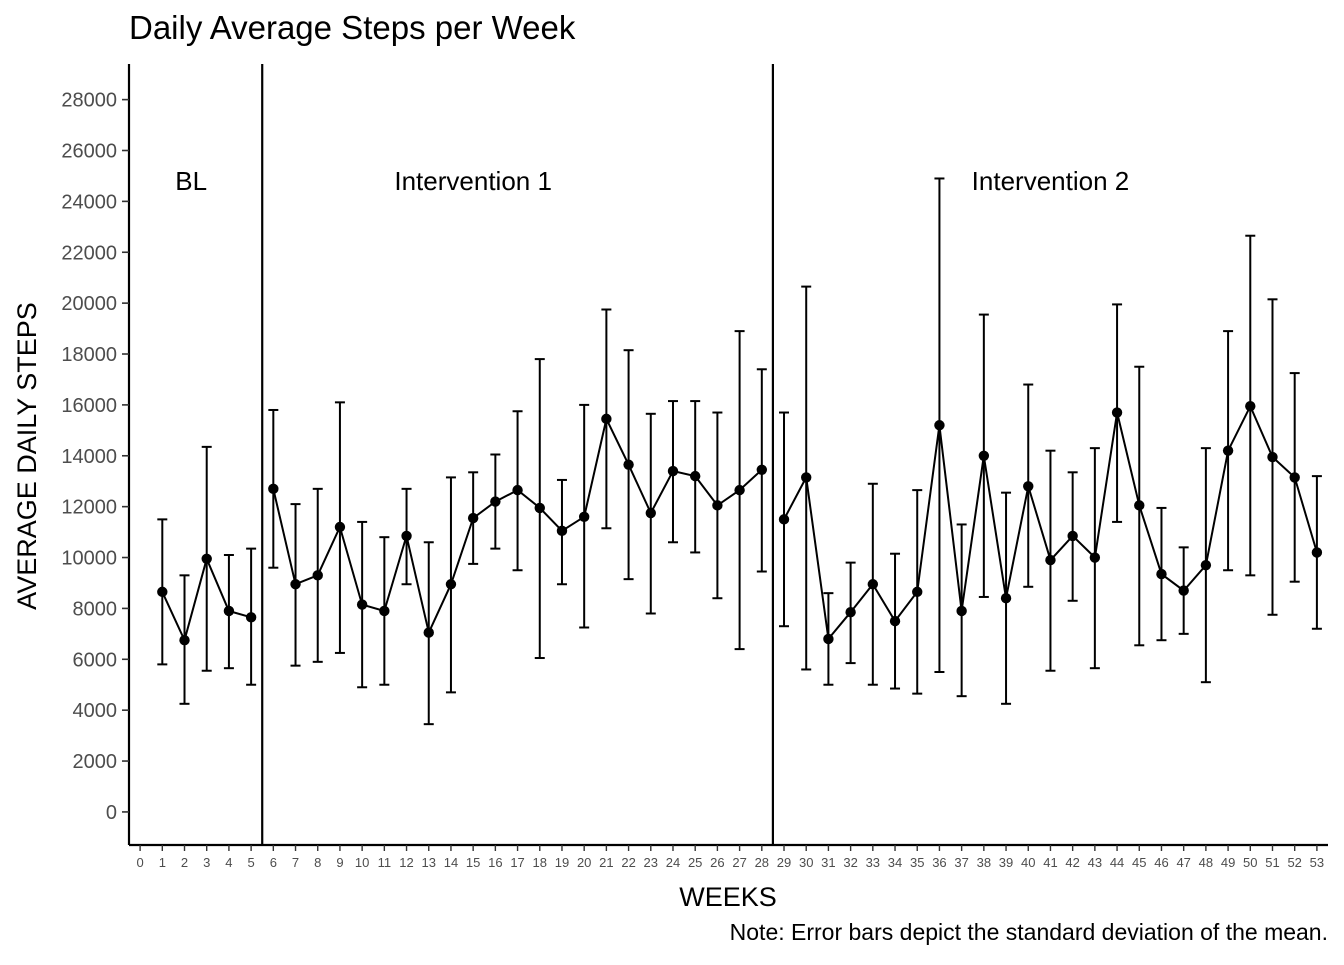 Image resolution: width=1344 pixels, height=965 pixels. What do you see at coordinates (1051, 181) in the screenshot?
I see `phase-label: Intervention 2` at bounding box center [1051, 181].